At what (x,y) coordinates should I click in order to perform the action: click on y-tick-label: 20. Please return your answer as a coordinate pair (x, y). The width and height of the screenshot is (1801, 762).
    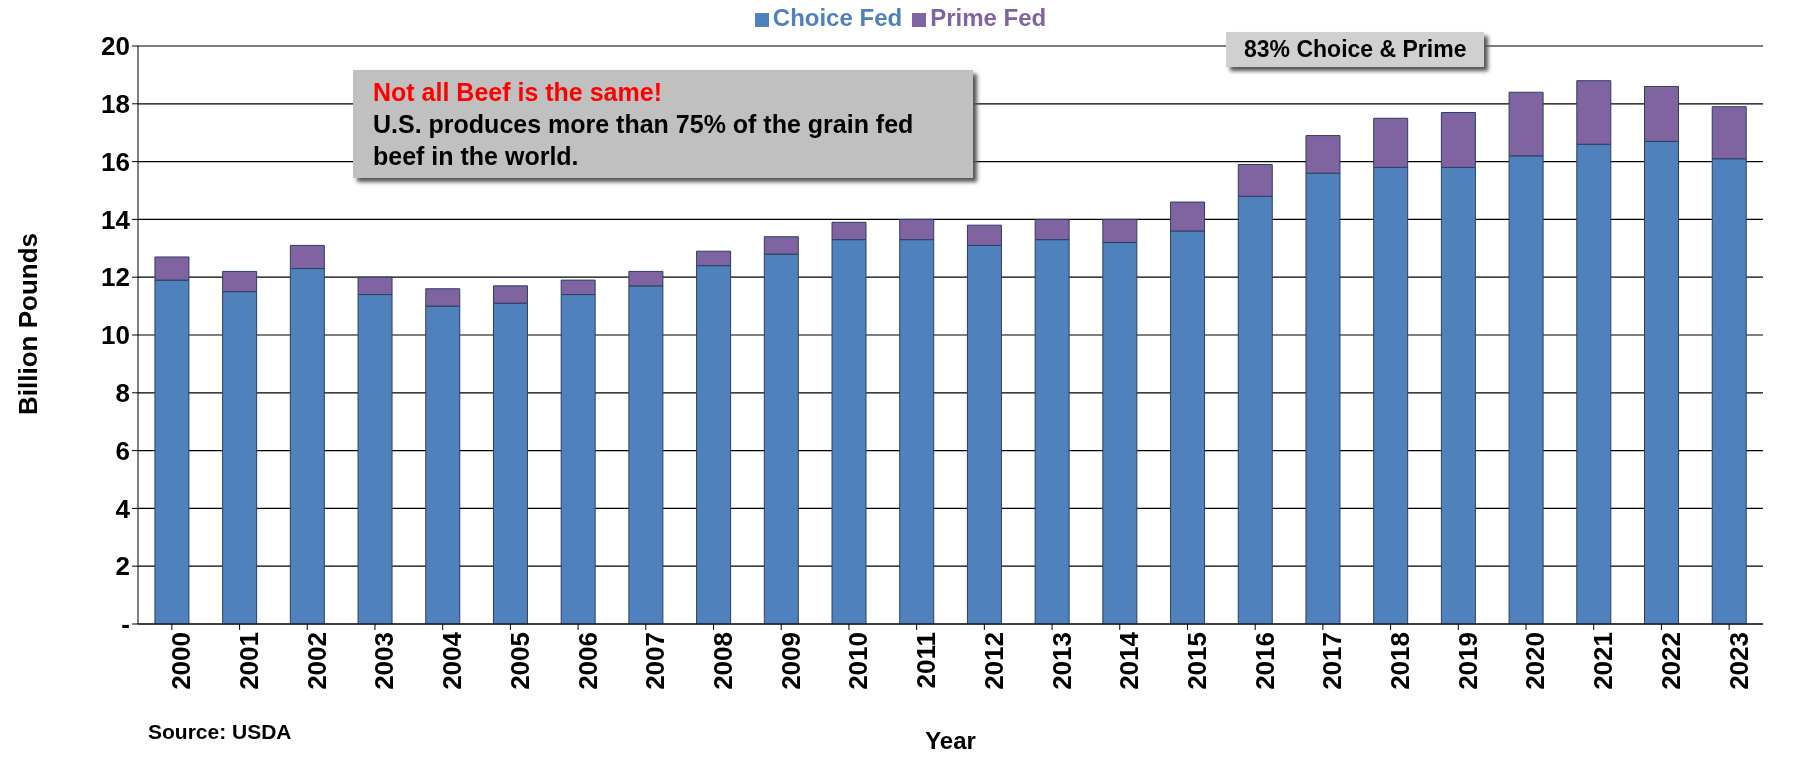
    Looking at the image, I should click on (115, 46).